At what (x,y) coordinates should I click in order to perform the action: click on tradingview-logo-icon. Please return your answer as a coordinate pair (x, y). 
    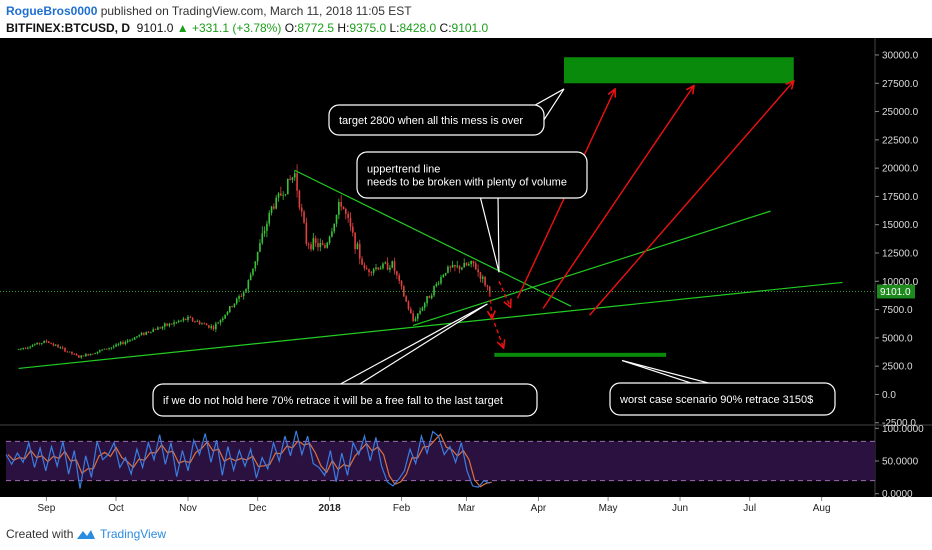
    Looking at the image, I should click on (86, 534).